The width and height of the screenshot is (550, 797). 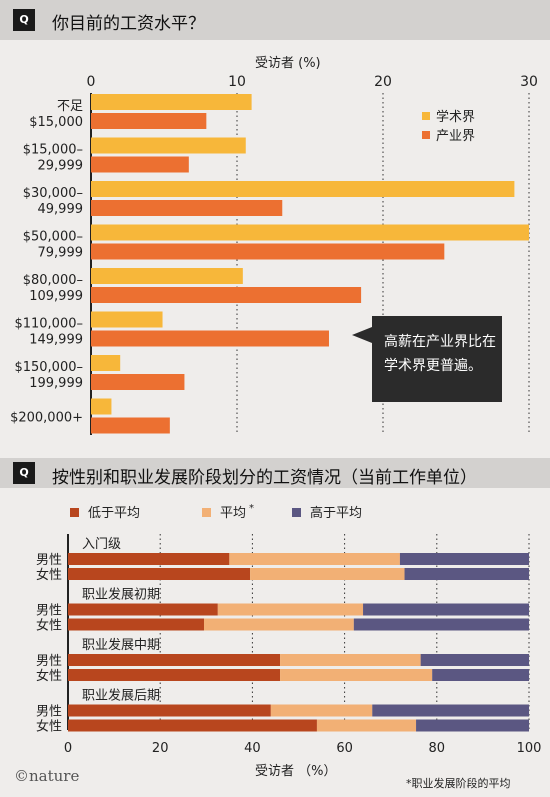 I want to click on section-header-salary-level: Q 你目前的工资水平？, so click(x=275, y=20).